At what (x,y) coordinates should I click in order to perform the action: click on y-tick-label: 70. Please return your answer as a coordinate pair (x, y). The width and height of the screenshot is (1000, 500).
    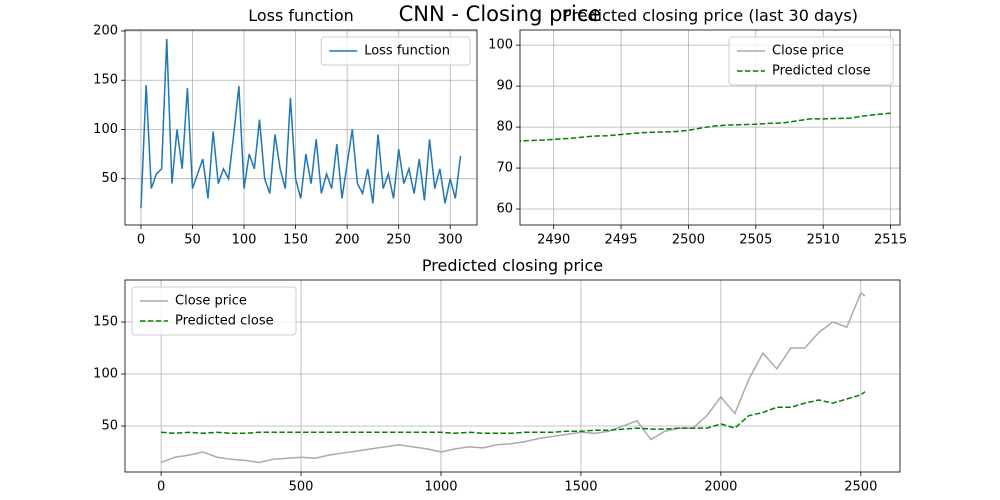
    Looking at the image, I should click on (504, 168).